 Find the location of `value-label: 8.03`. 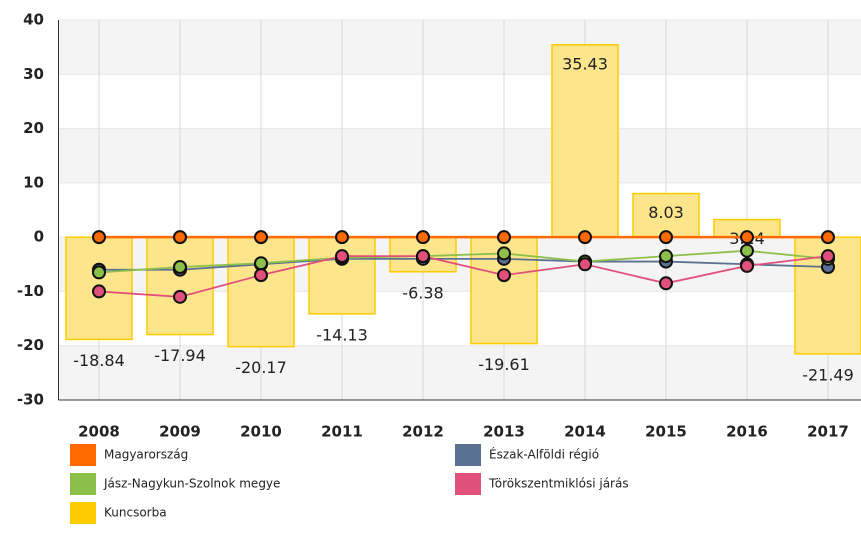

value-label: 8.03 is located at coordinates (666, 212).